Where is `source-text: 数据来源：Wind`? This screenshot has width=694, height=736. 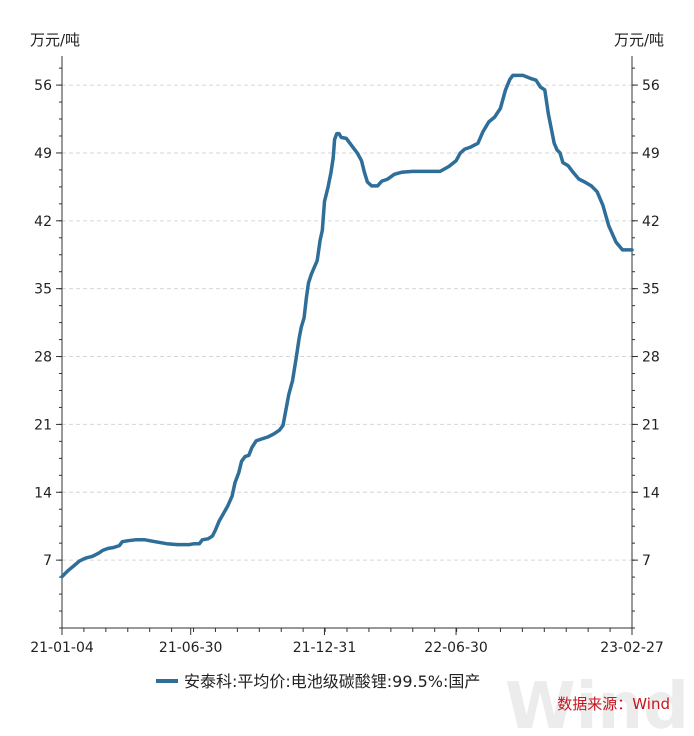
source-text: 数据来源：Wind is located at coordinates (613, 704).